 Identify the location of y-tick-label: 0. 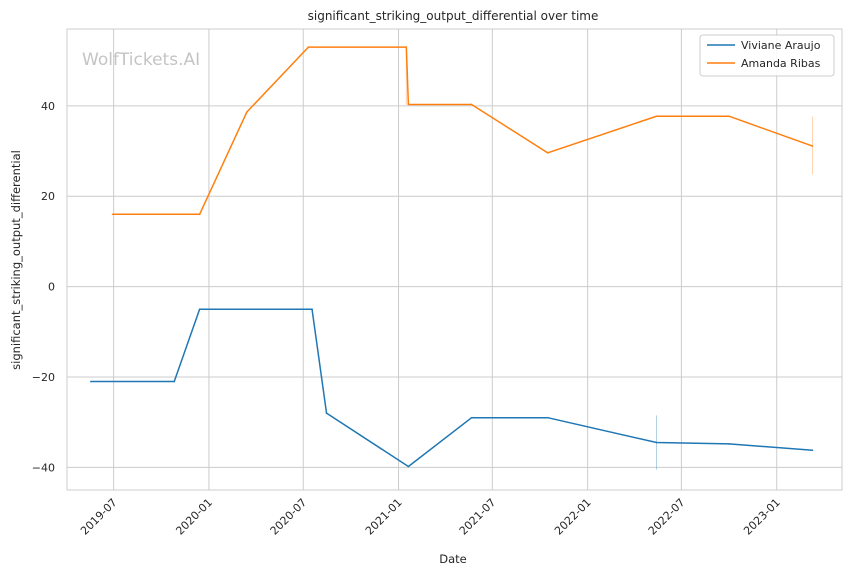
(51, 287).